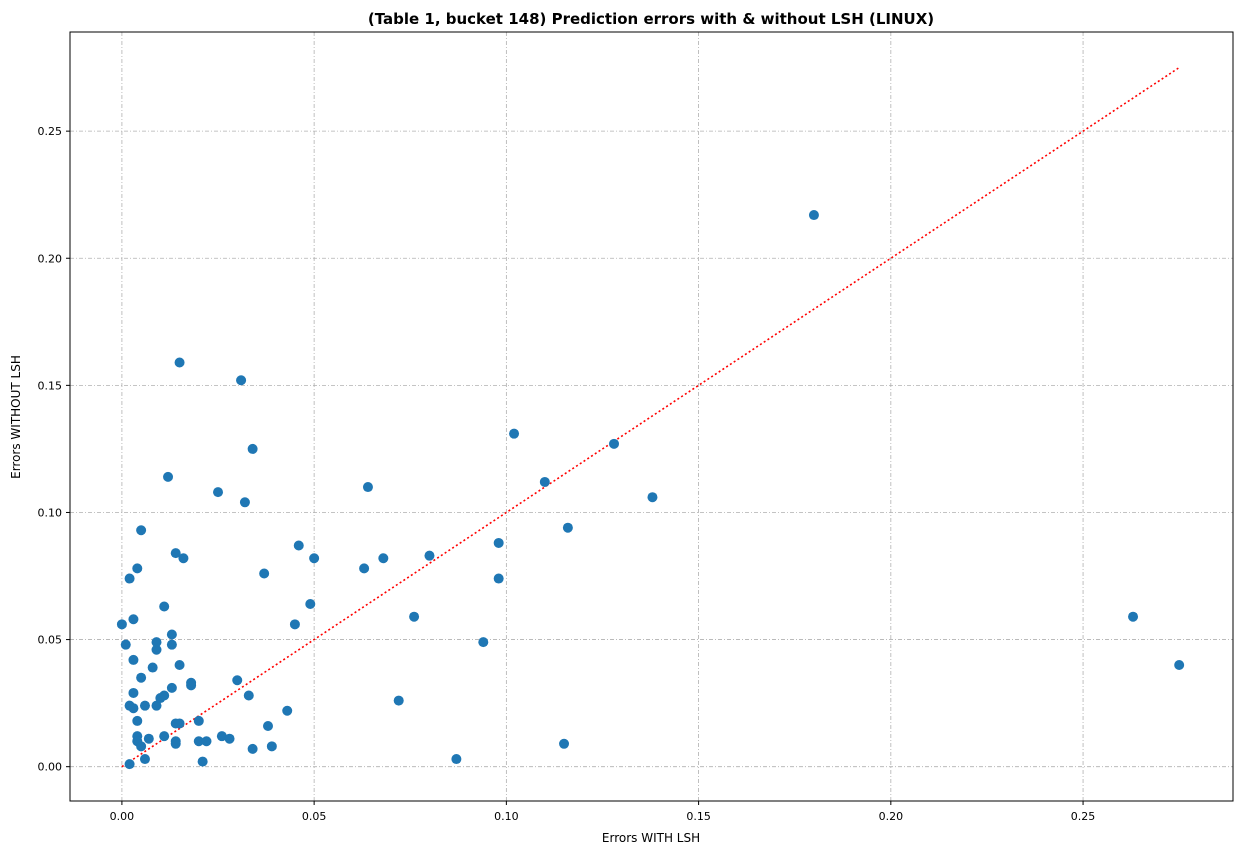  What do you see at coordinates (314, 816) in the screenshot?
I see `x-tick-label: 0.05` at bounding box center [314, 816].